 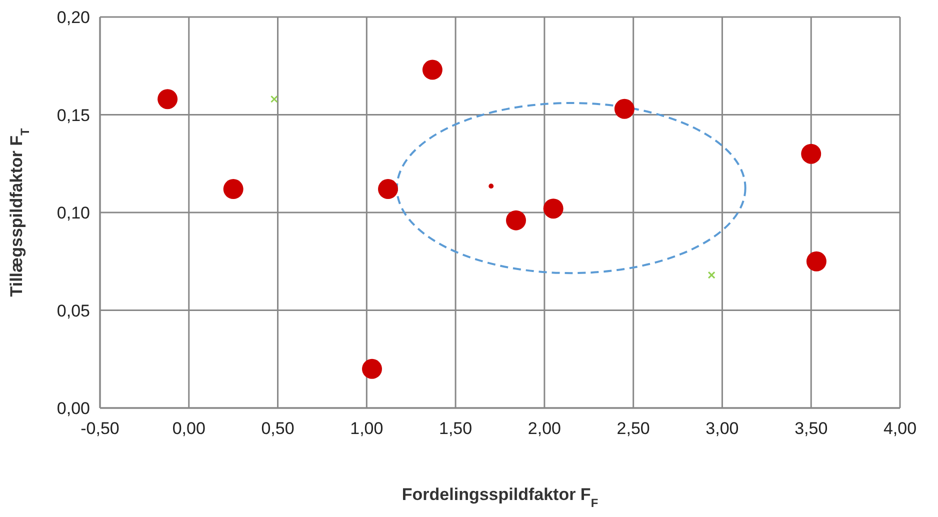 I want to click on x-tick-label: 2,00, so click(x=544, y=428).